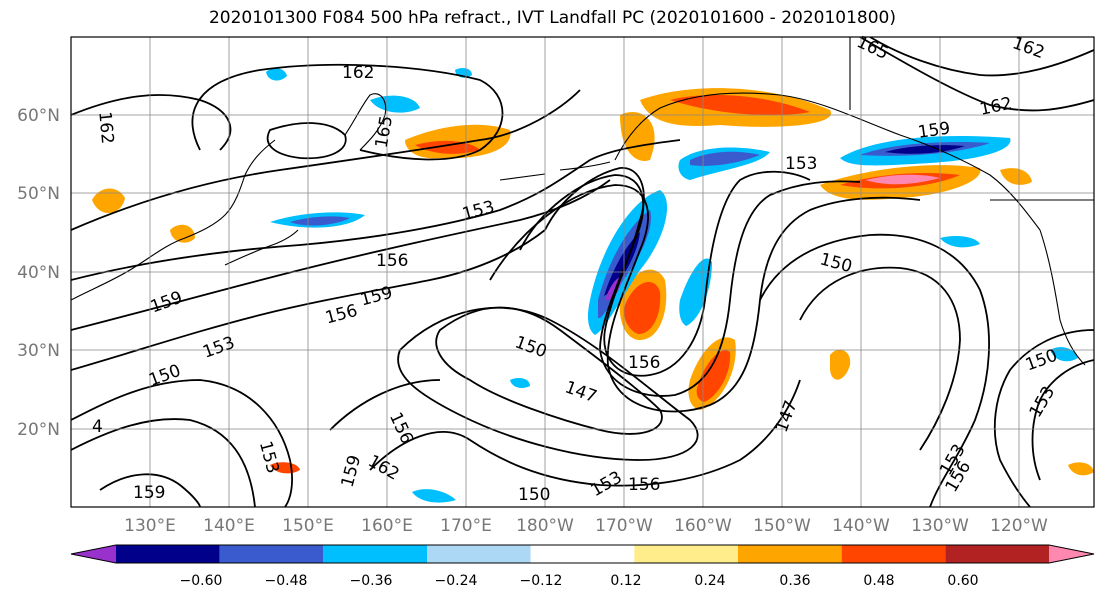 This screenshot has height=601, width=1105. Describe the element at coordinates (38, 430) in the screenshot. I see `lat-label: 20°N` at that location.